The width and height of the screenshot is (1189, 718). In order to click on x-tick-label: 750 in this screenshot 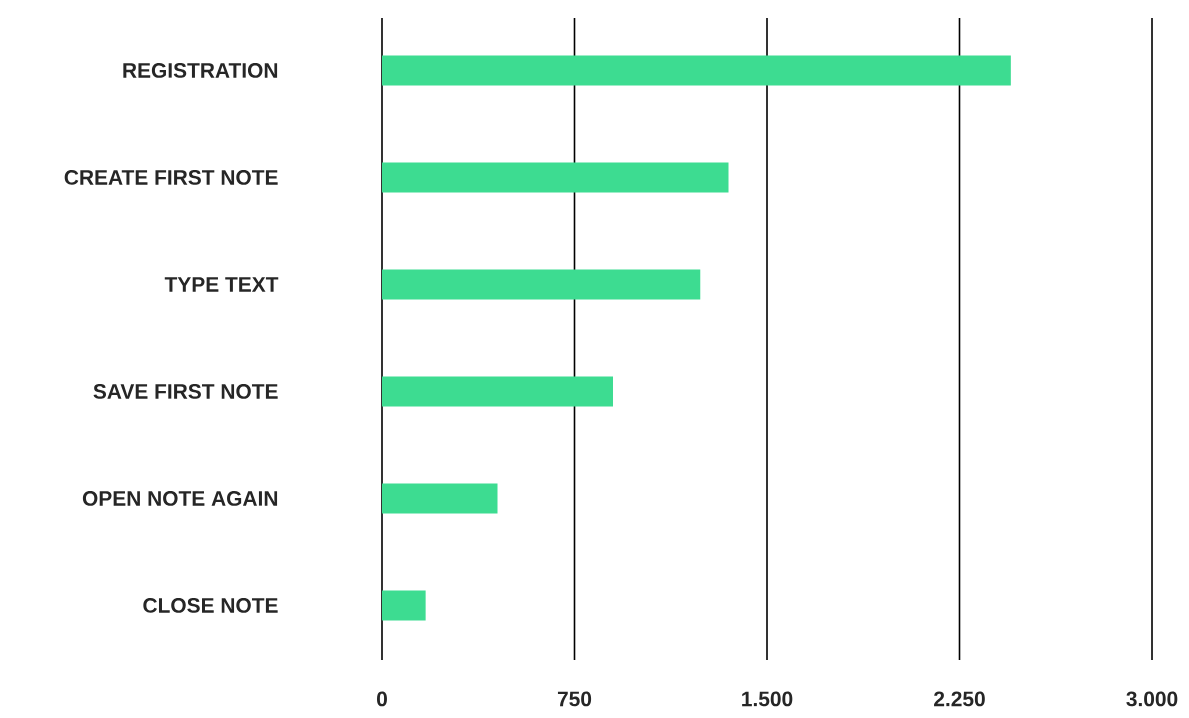, I will do `click(574, 699)`.